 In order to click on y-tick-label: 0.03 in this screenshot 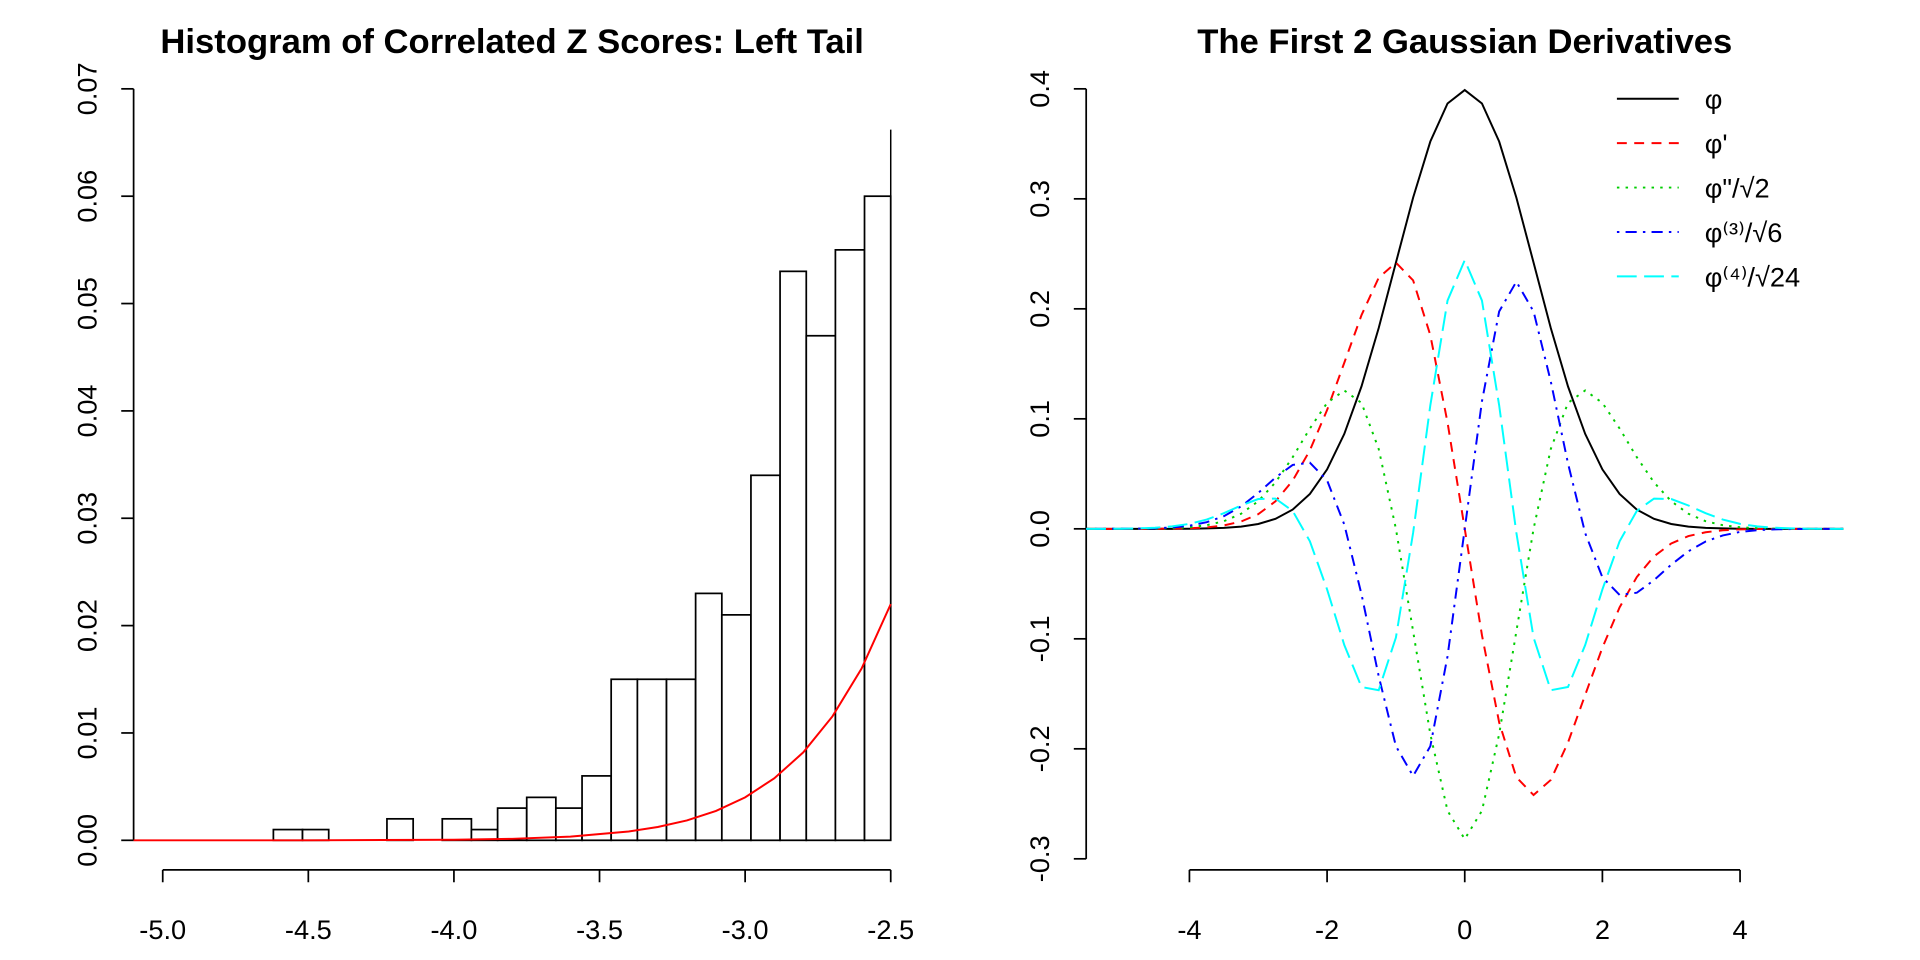, I will do `click(86, 518)`.